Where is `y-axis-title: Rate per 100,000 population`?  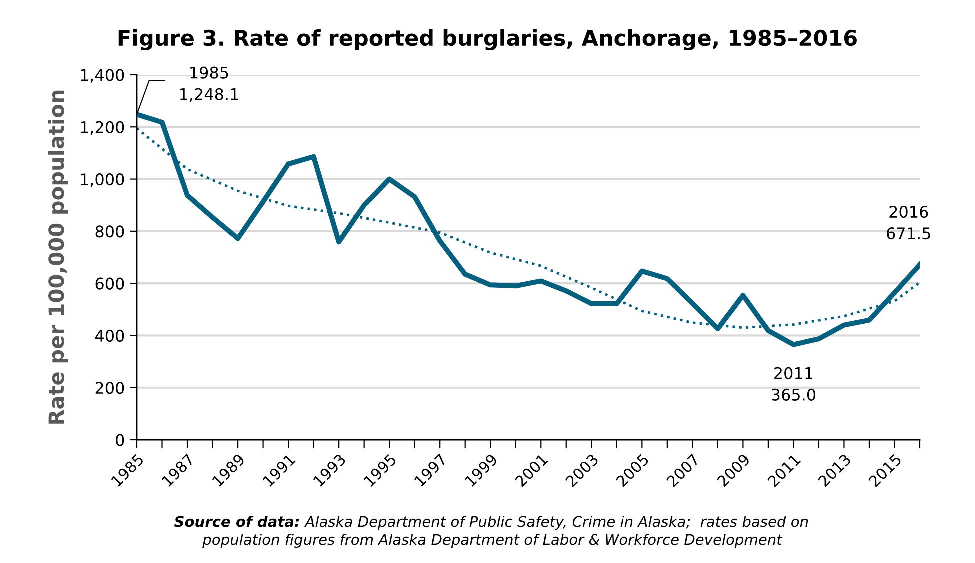
y-axis-title: Rate per 100,000 population is located at coordinates (58, 257).